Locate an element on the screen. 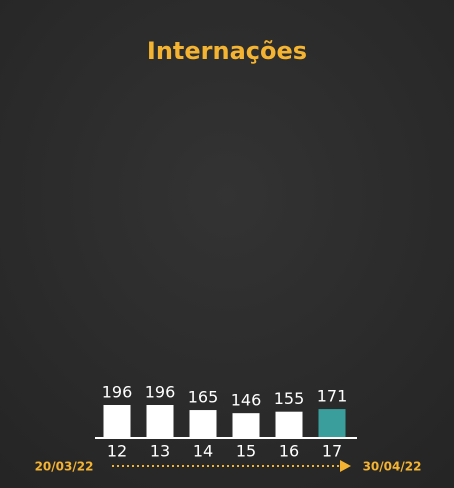  x-tick-label: 15 is located at coordinates (246, 451).